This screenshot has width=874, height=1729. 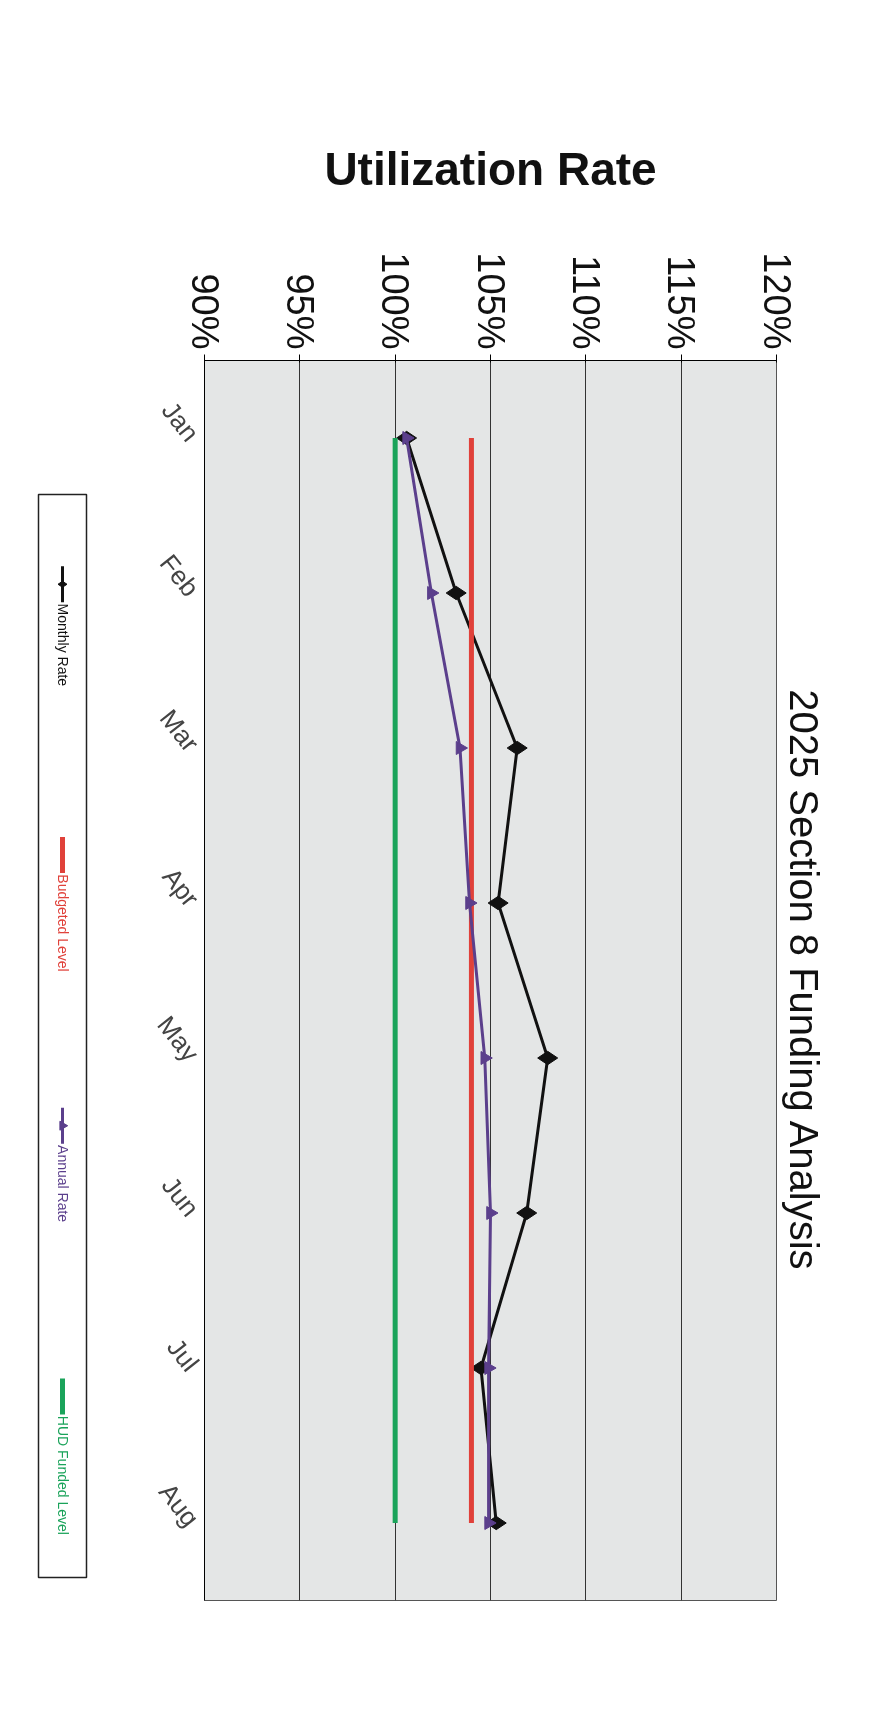 I want to click on x-tick-label: 95%, so click(x=299, y=311).